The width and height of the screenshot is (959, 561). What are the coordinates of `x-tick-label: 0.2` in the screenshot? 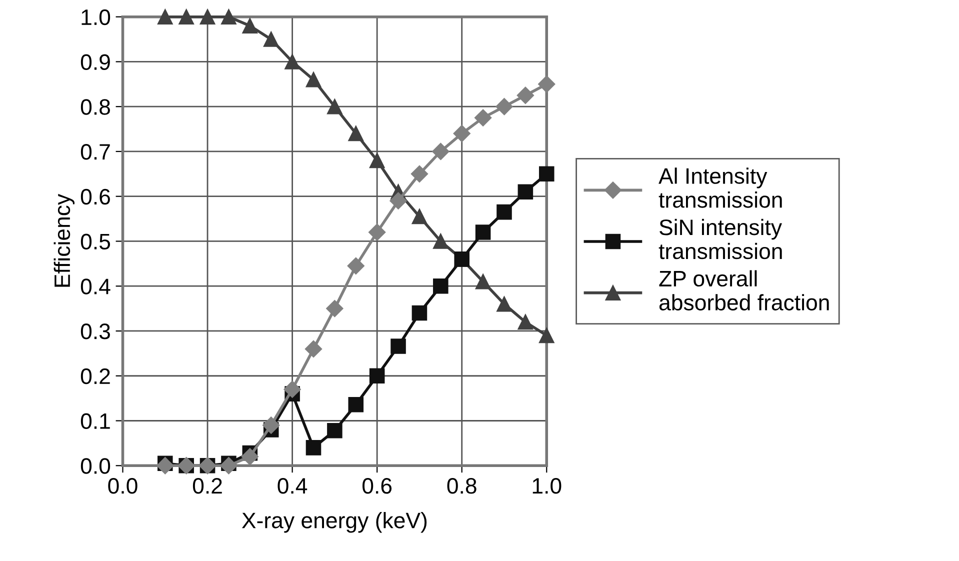 It's located at (207, 486).